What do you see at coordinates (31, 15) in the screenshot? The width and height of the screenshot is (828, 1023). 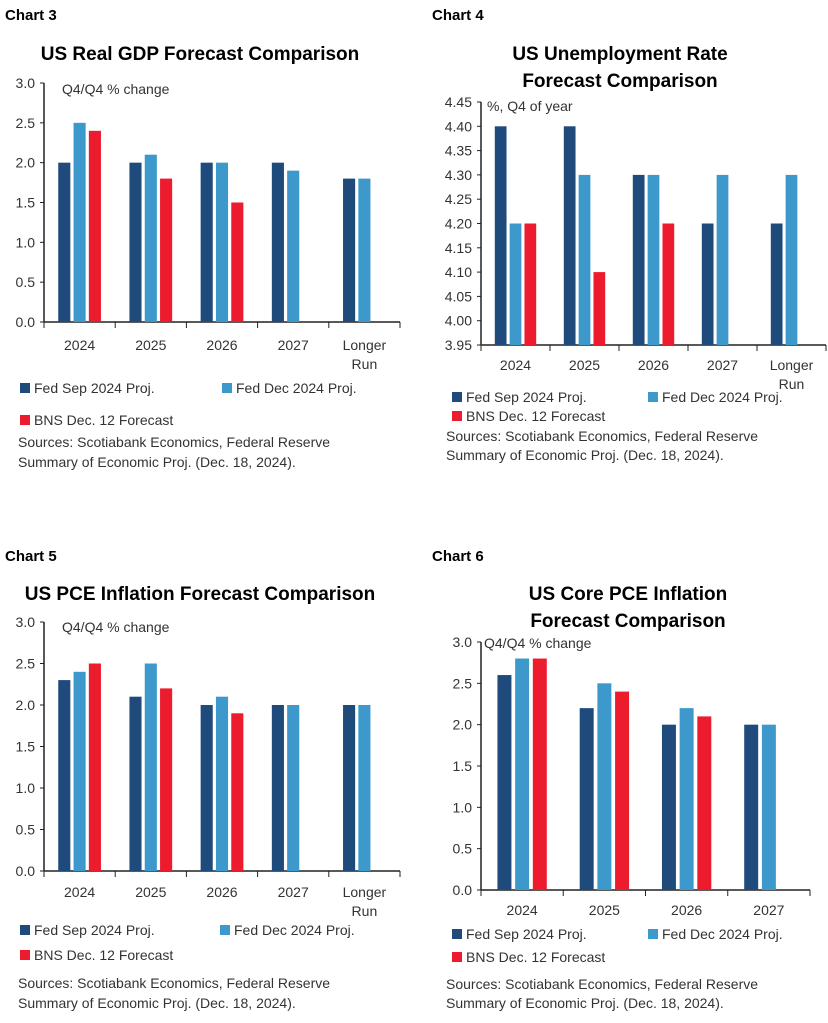 I see `chart-label: Chart 3` at bounding box center [31, 15].